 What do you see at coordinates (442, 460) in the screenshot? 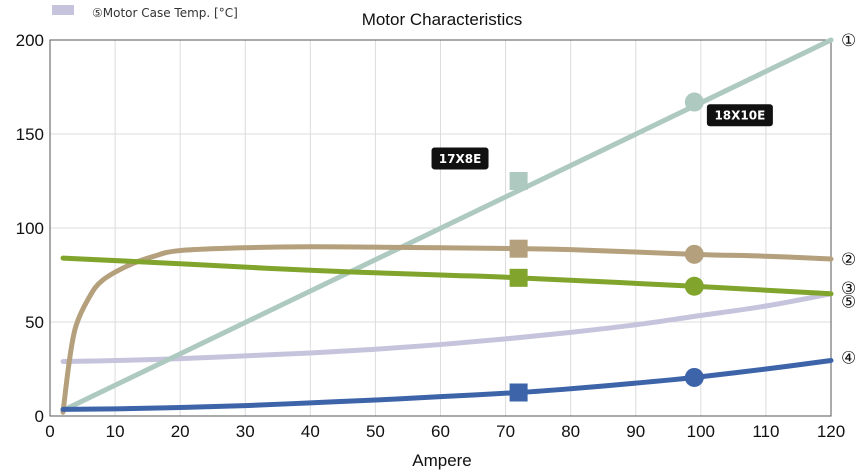
I see `x-axis-label: Ampere` at bounding box center [442, 460].